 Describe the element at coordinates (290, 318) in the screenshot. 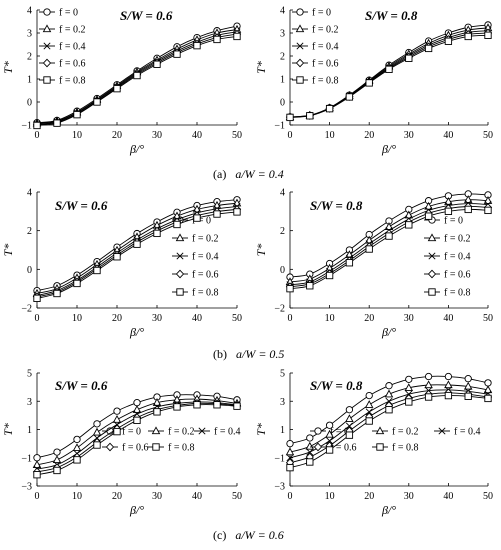

I see `x-tick-label: 0` at that location.